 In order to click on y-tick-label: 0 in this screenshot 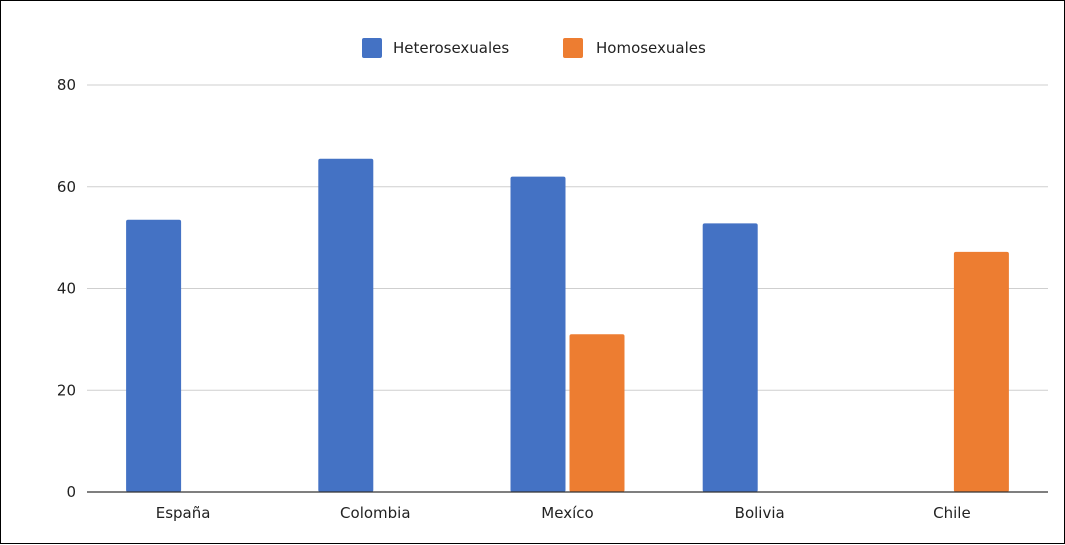, I will do `click(71, 492)`.